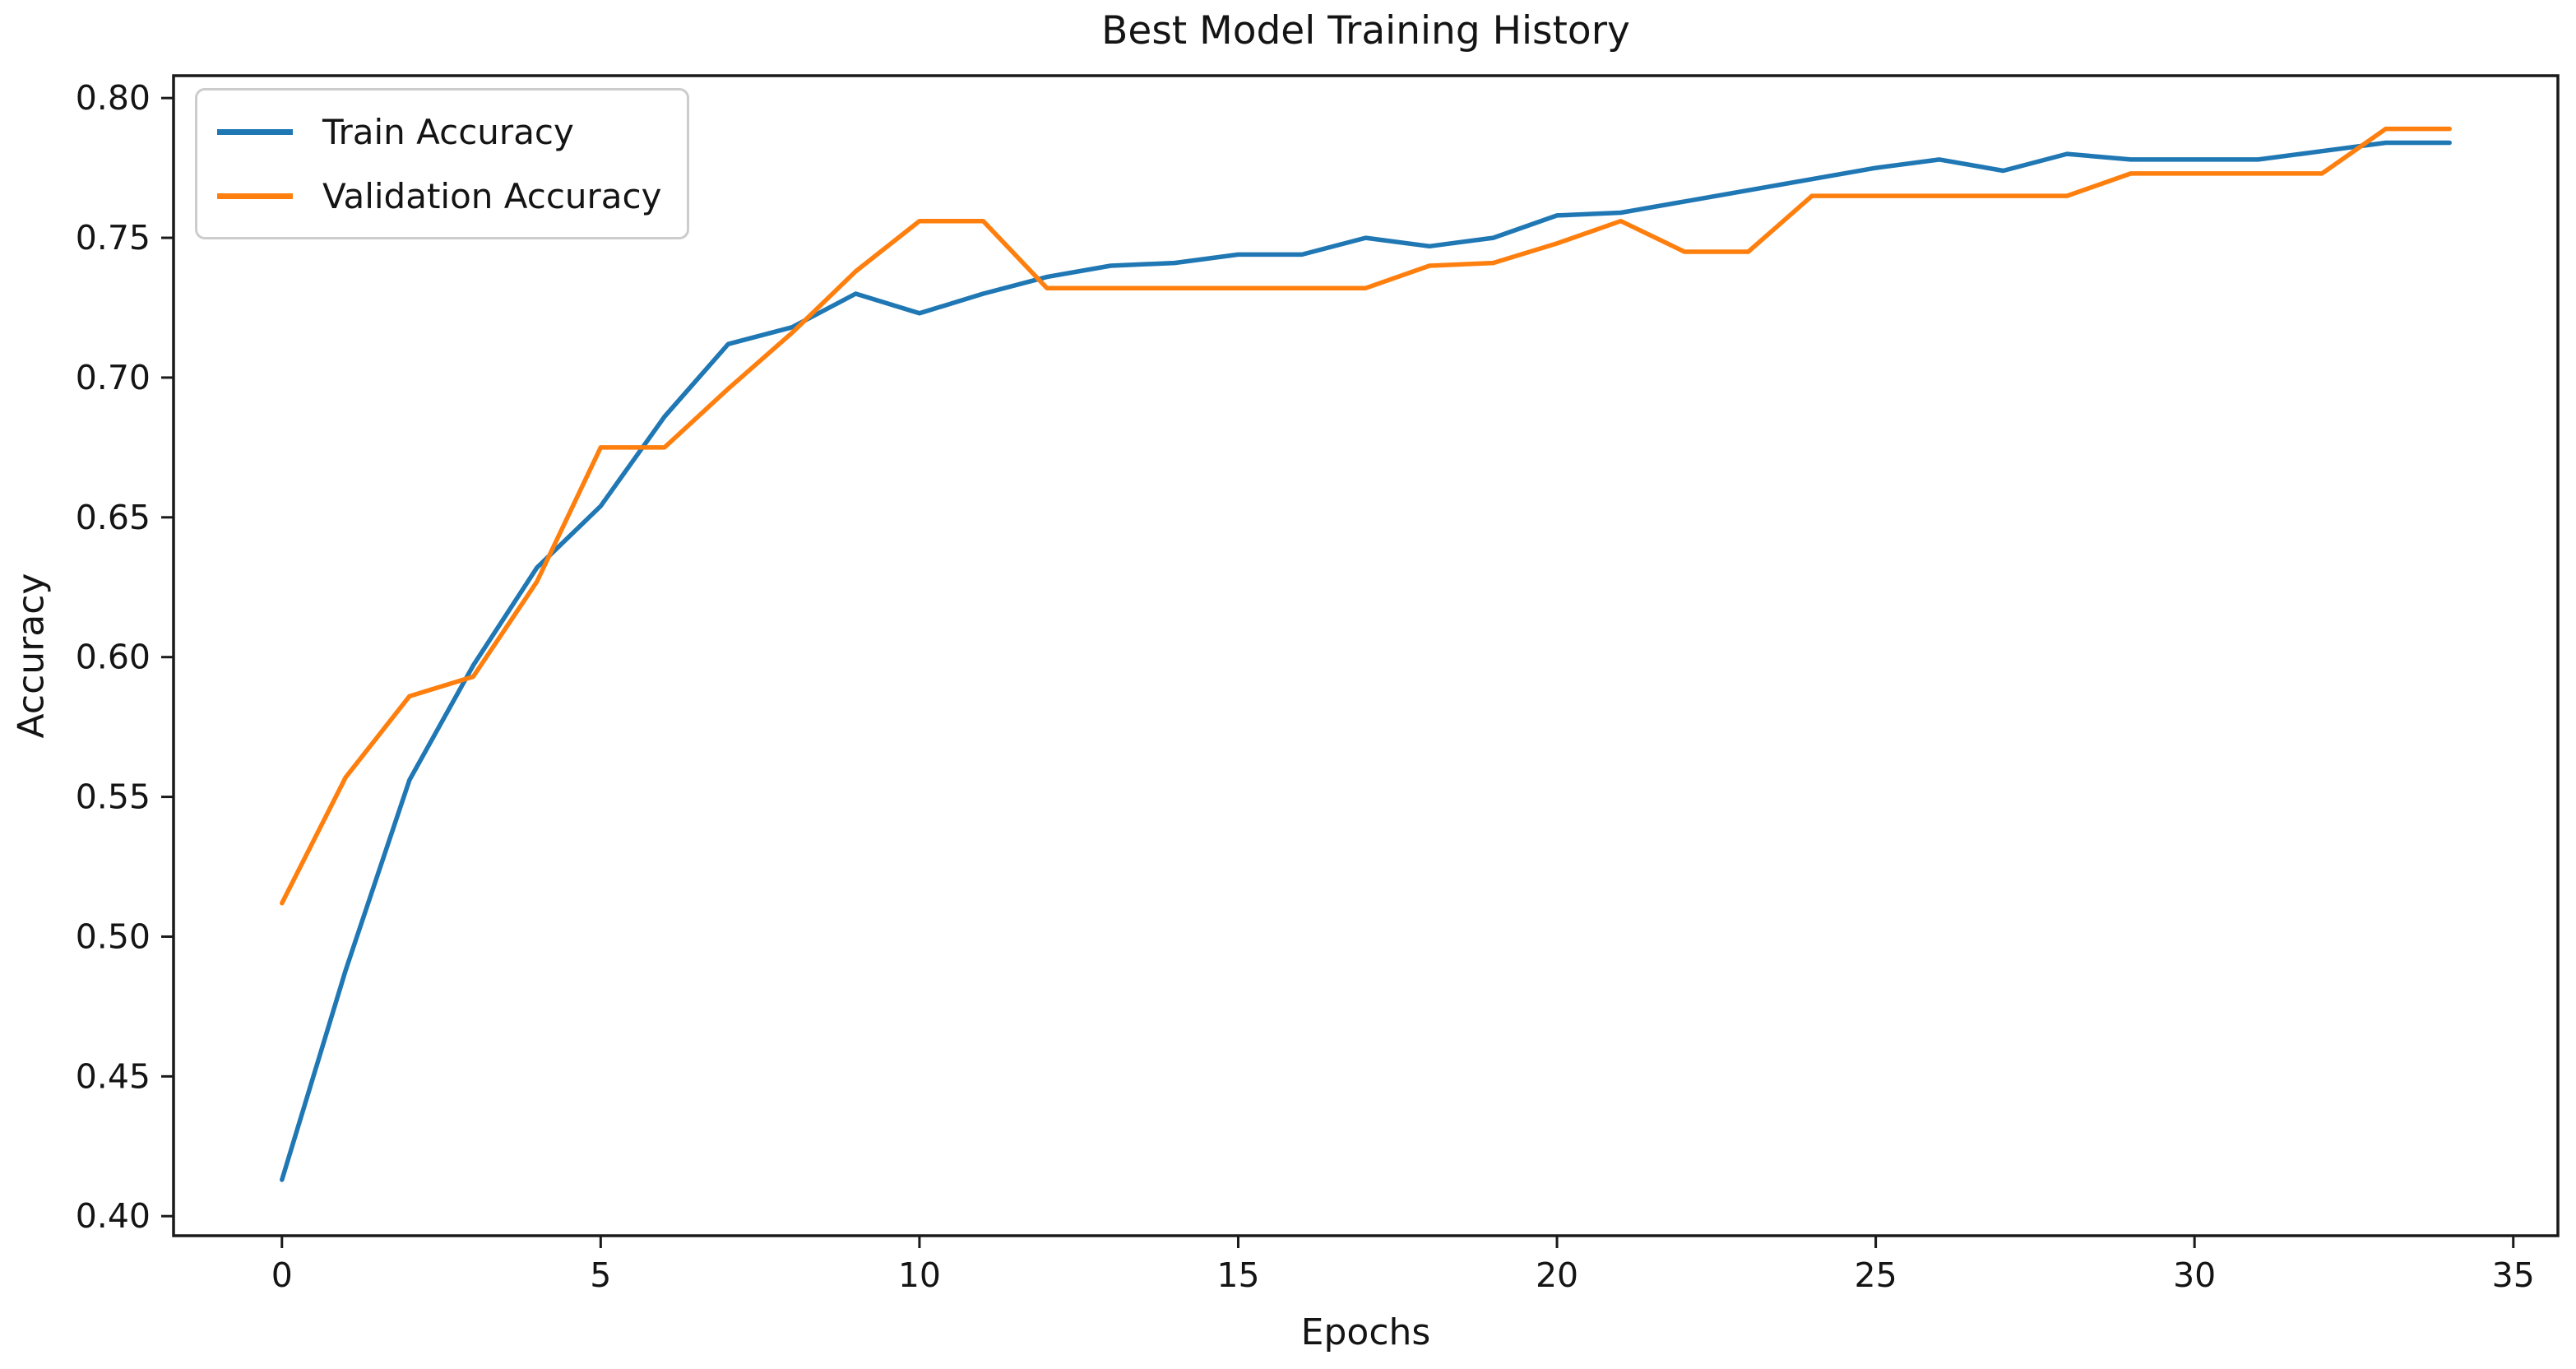  I want to click on train-line-swatch, so click(255, 131).